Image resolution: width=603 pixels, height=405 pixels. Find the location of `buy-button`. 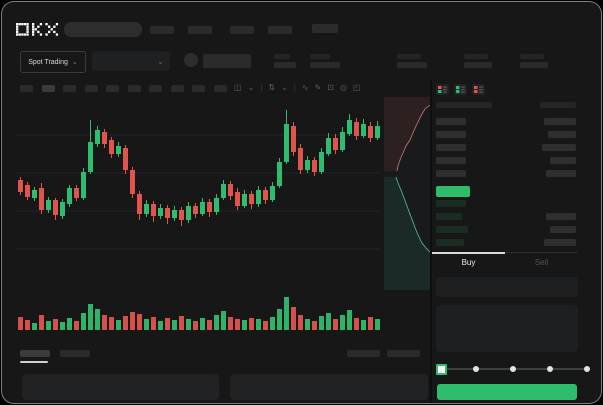

buy-button is located at coordinates (507, 392).